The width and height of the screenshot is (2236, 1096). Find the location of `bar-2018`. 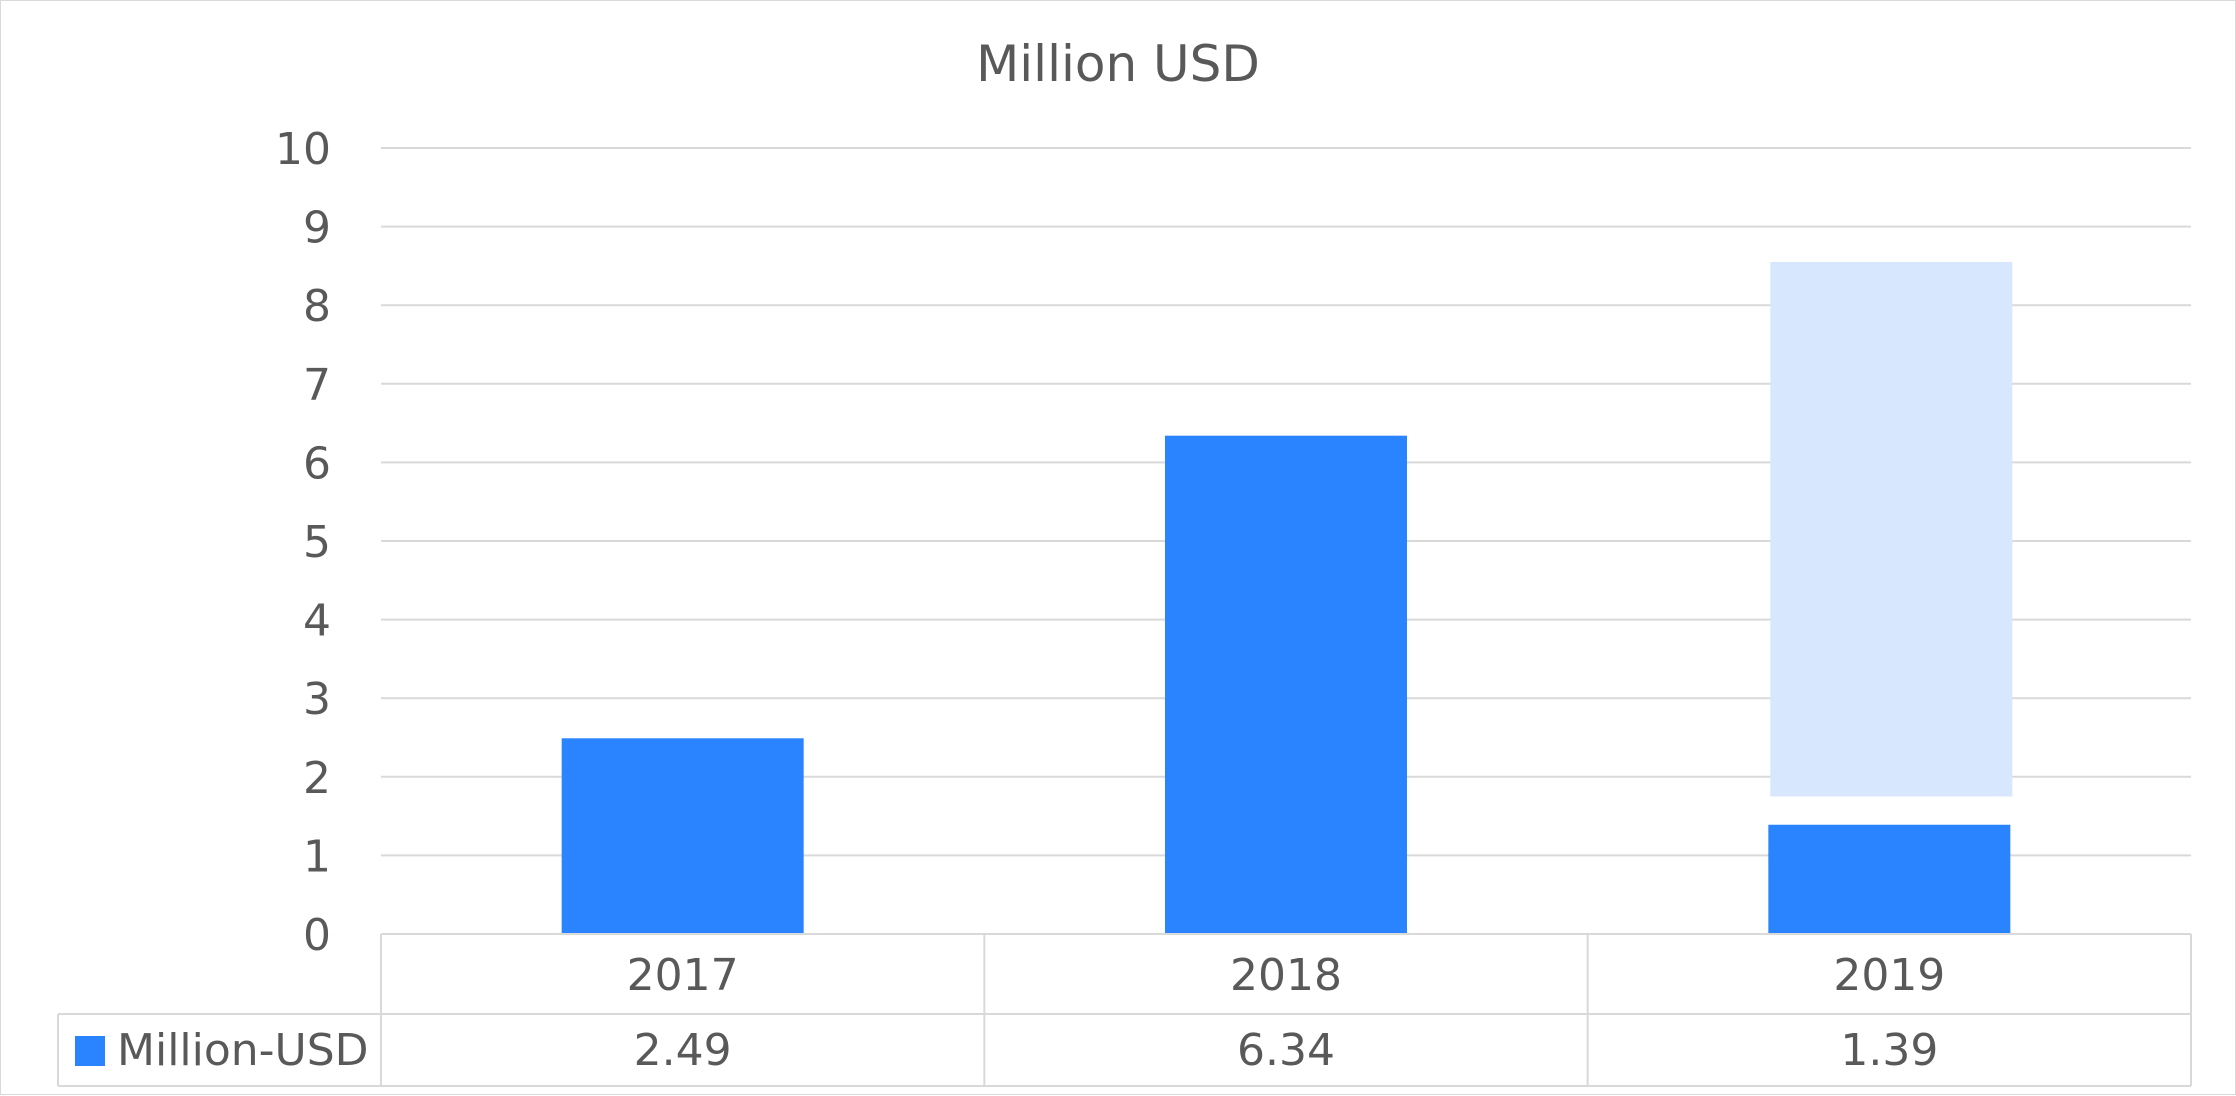

bar-2018 is located at coordinates (1286, 684).